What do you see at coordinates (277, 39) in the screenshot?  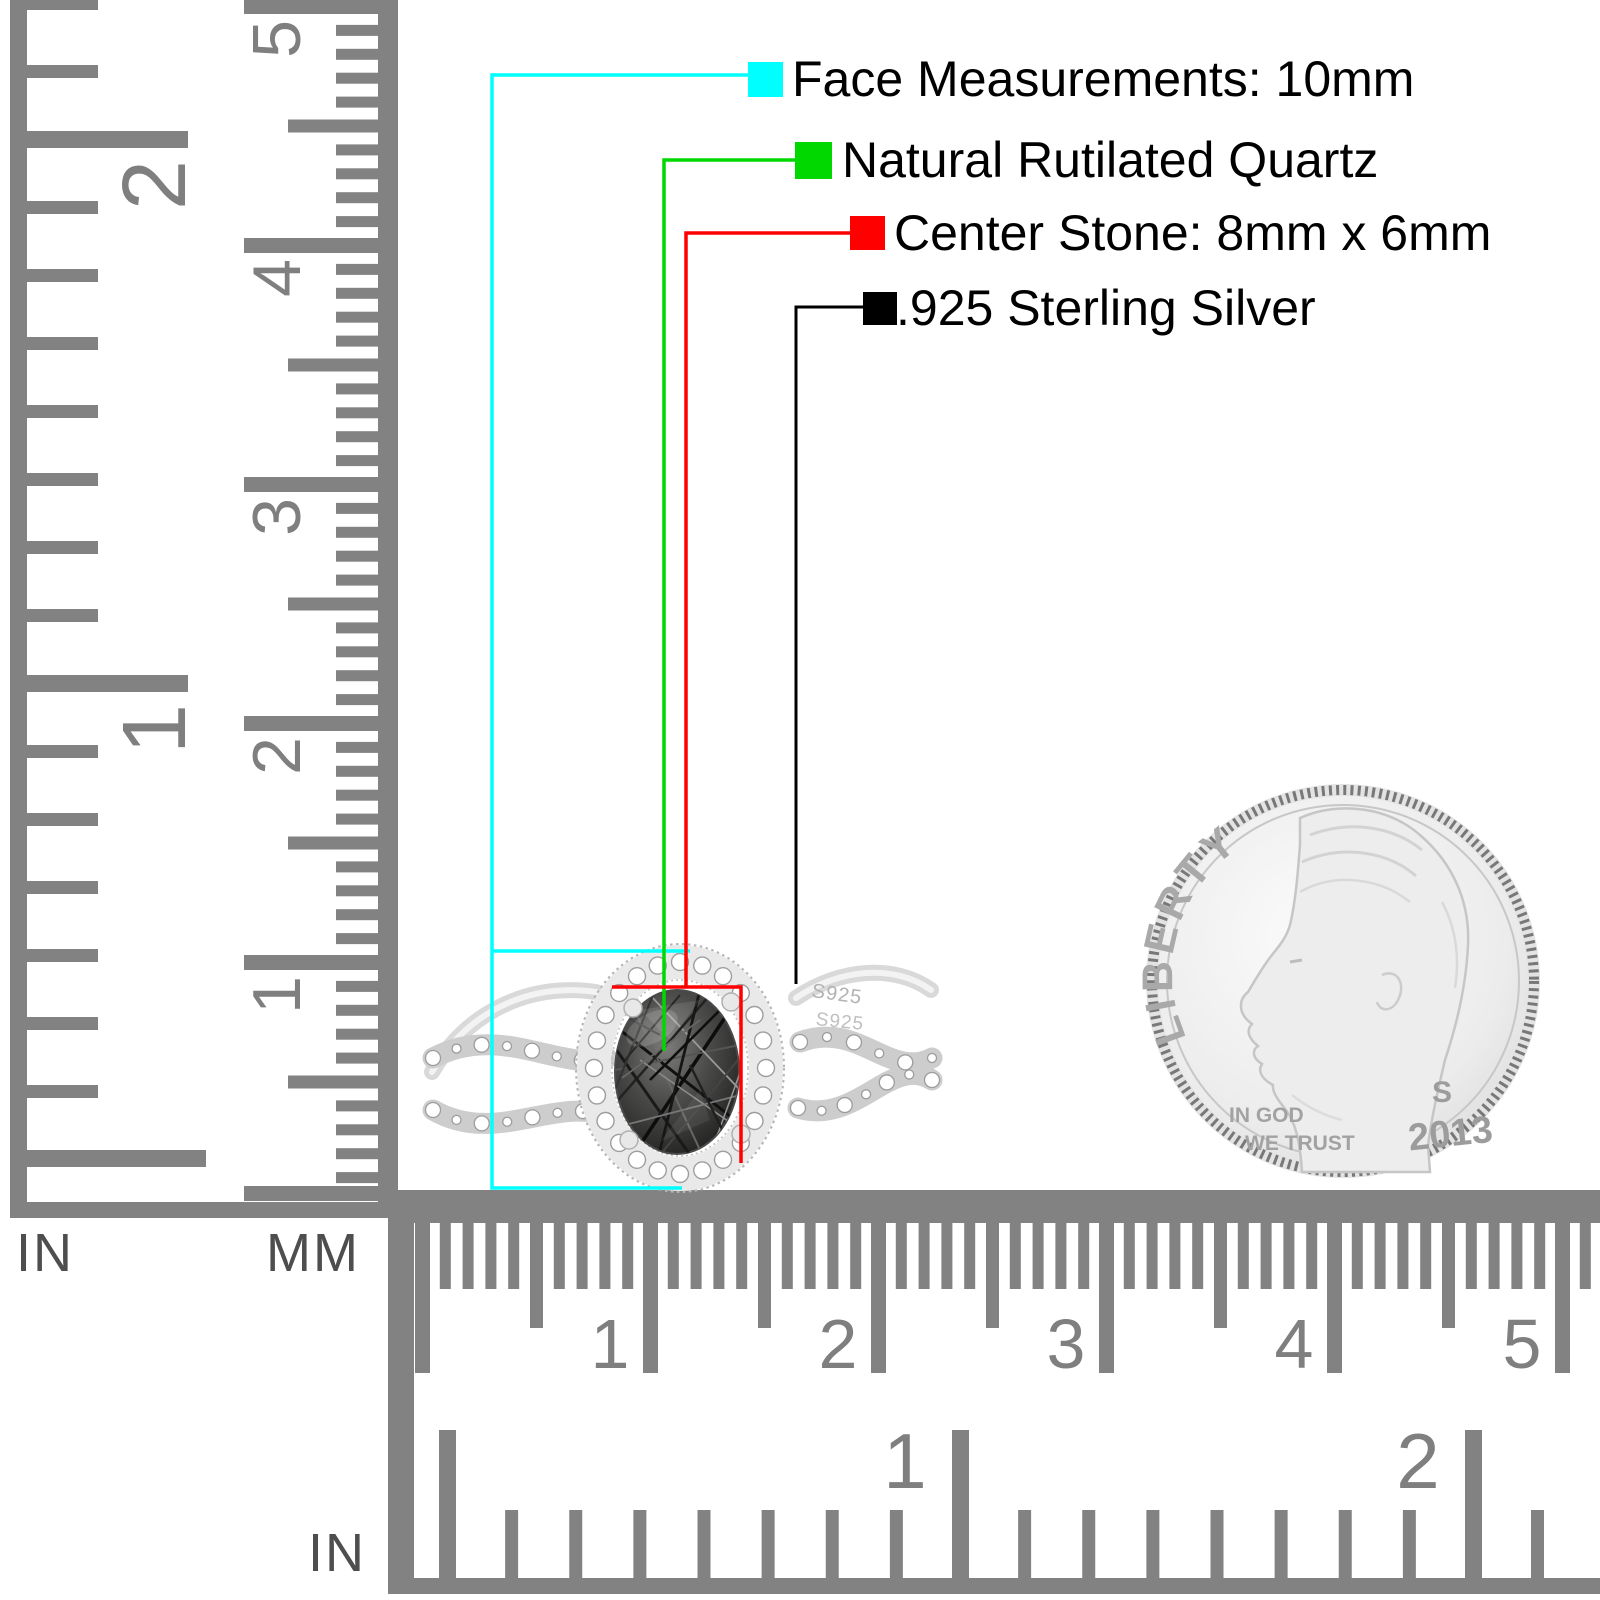 I see `ruler-number: 5` at bounding box center [277, 39].